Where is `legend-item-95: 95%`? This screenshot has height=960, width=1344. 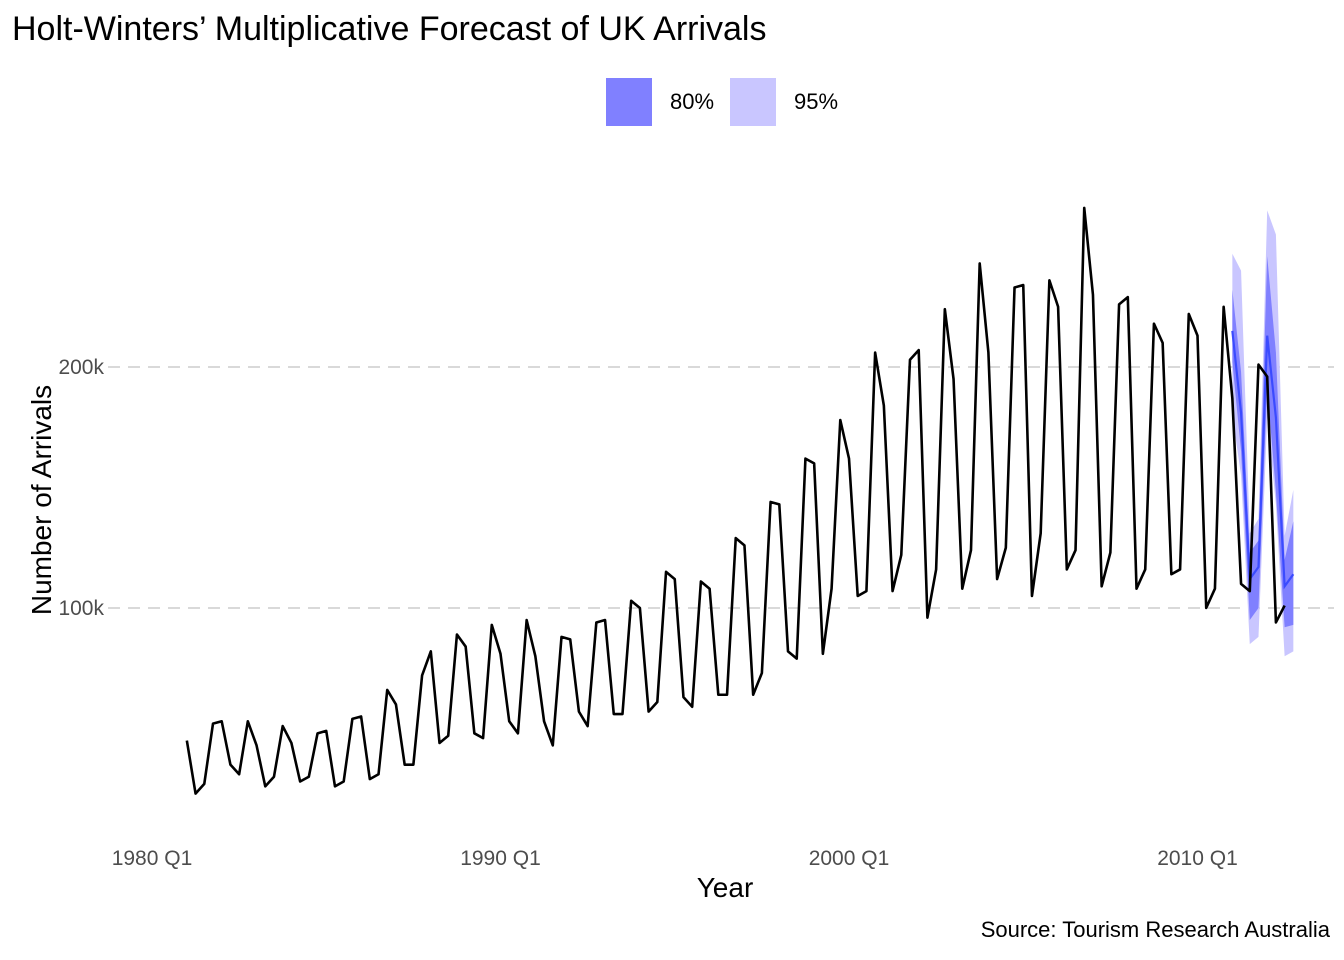
legend-item-95: 95% is located at coordinates (784, 102).